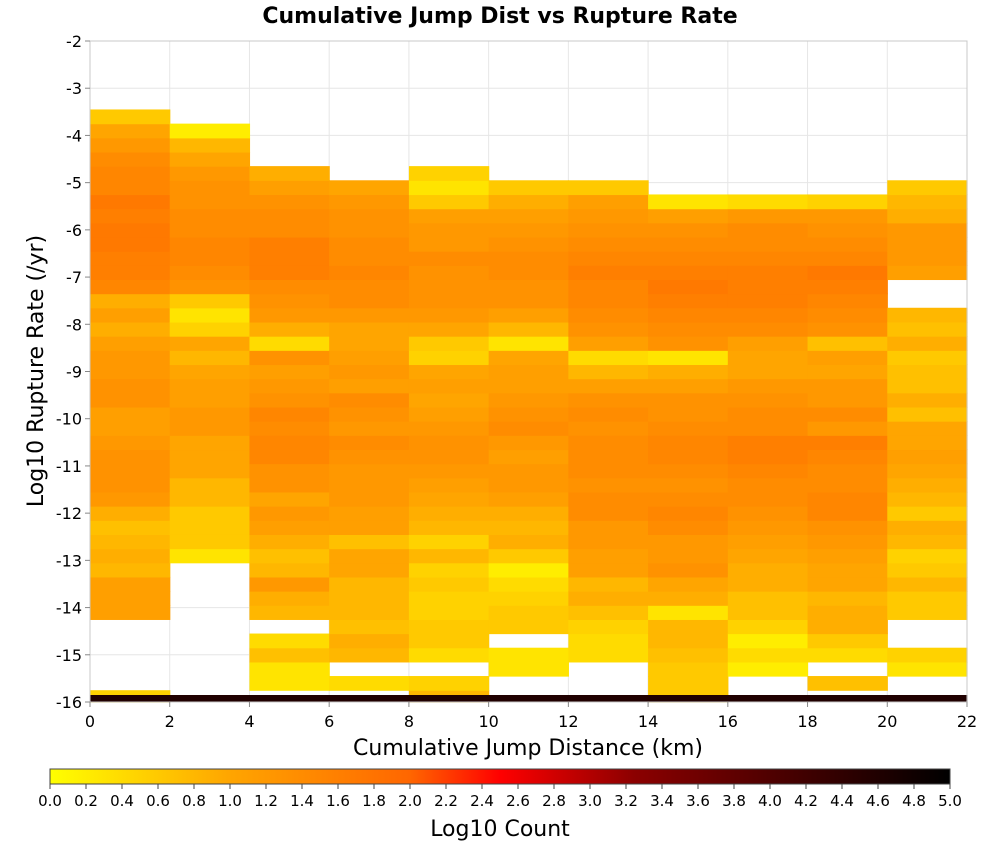 This screenshot has width=1000, height=850. What do you see at coordinates (626, 801) in the screenshot?
I see `colorbar-tick-label: 3.2` at bounding box center [626, 801].